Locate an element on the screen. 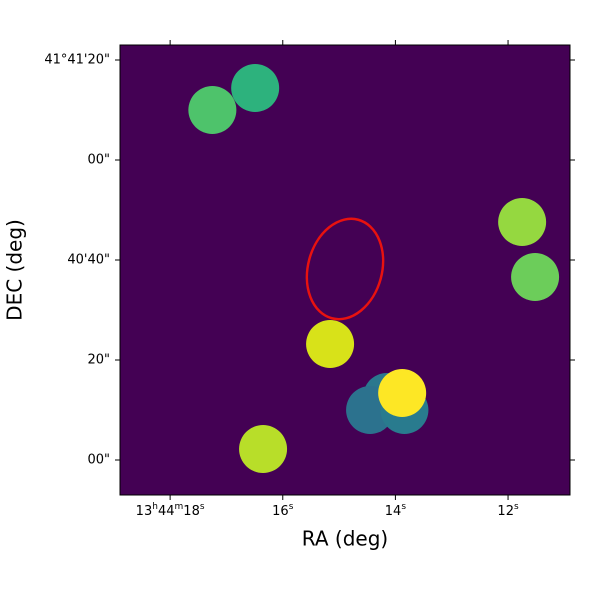 The height and width of the screenshot is (604, 600). x-tick-label: 12s is located at coordinates (508, 510).